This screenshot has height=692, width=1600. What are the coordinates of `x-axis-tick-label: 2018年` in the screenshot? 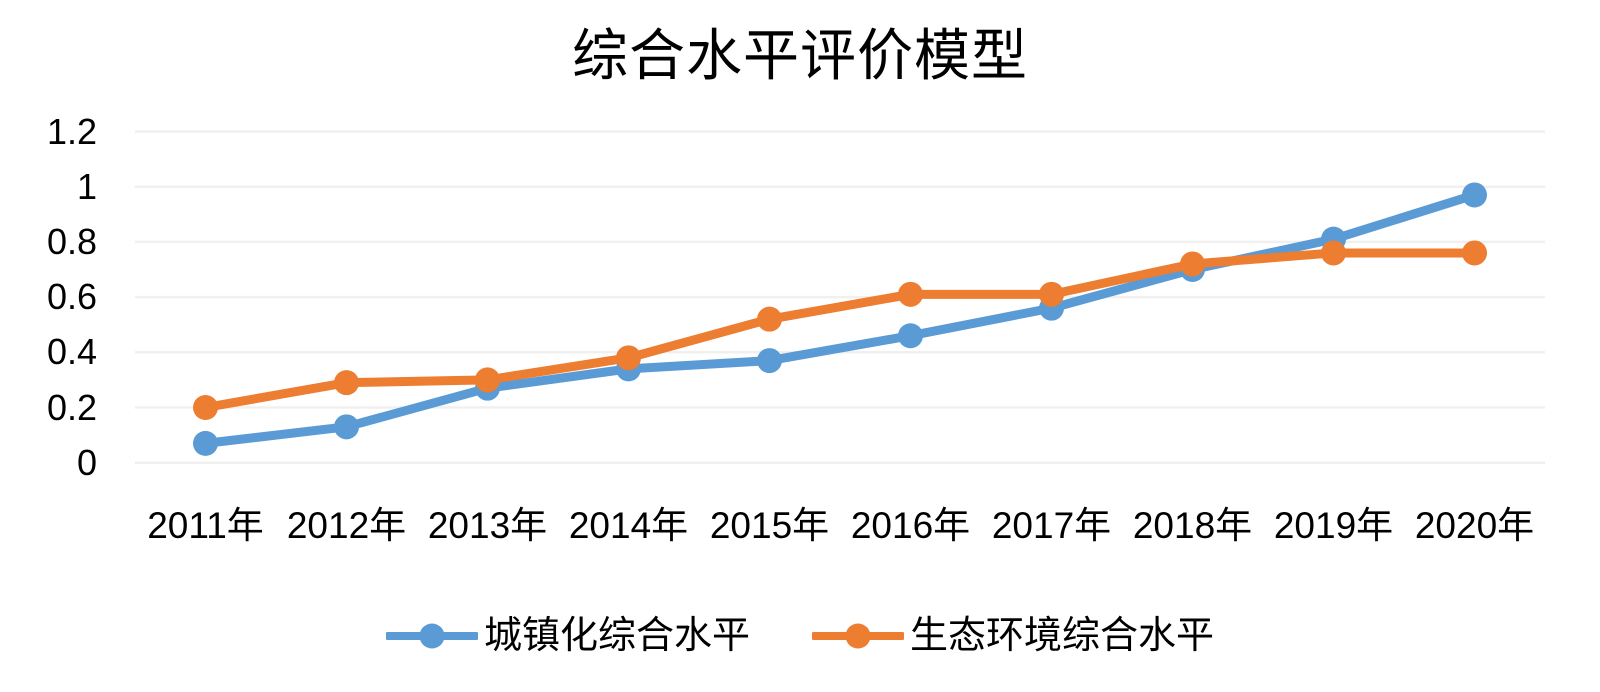 It's located at (1192, 525).